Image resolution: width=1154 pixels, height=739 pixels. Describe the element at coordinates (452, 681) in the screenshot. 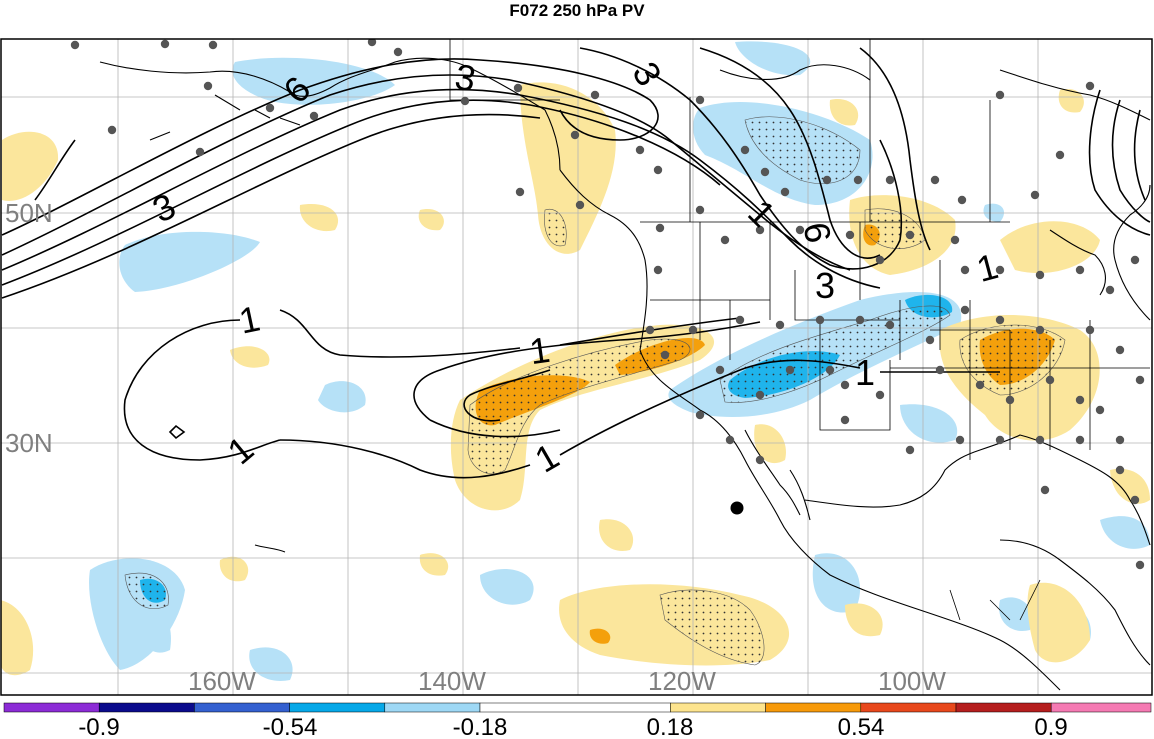

I see `longitude-label: 140W` at that location.